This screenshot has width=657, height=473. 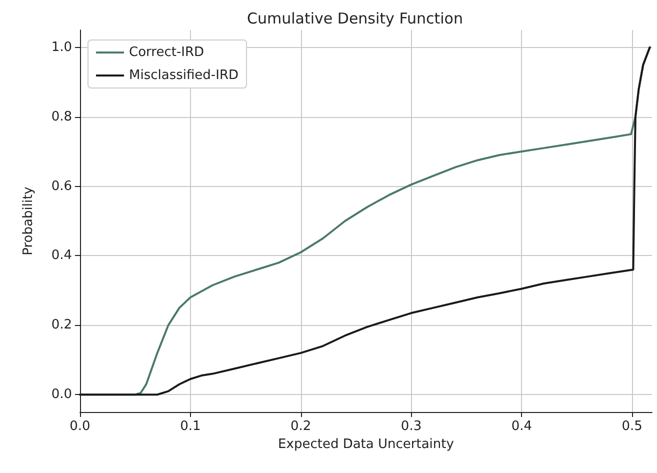 I want to click on x-tick-label: 0.4, so click(x=521, y=426).